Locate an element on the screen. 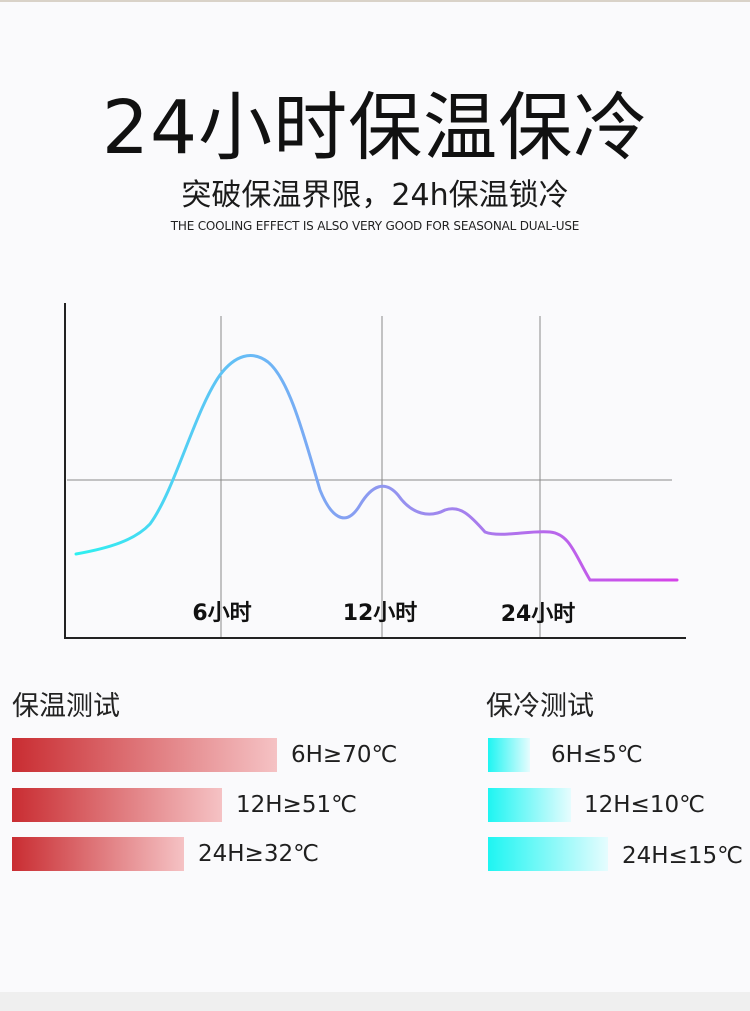  x-tick-label-6h: 6小时 is located at coordinates (221, 613).